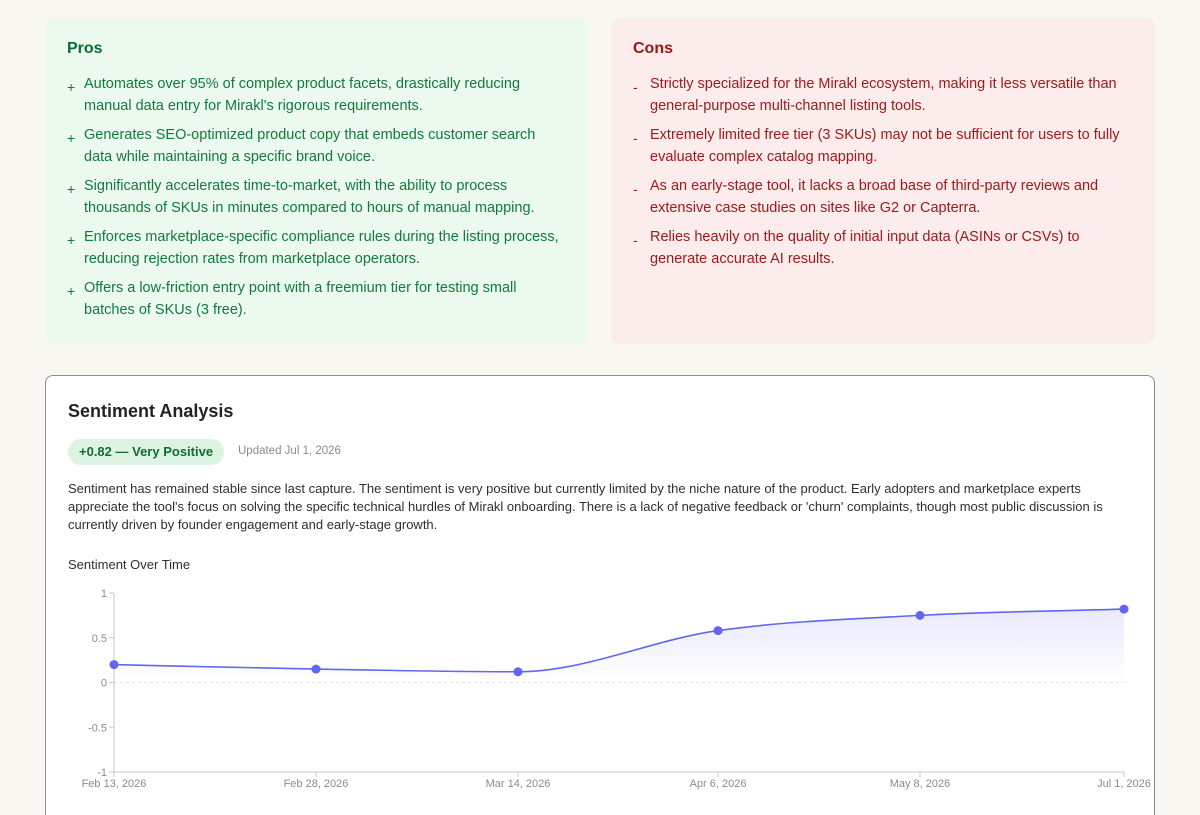  I want to click on y-tick-label: 1, so click(104, 594).